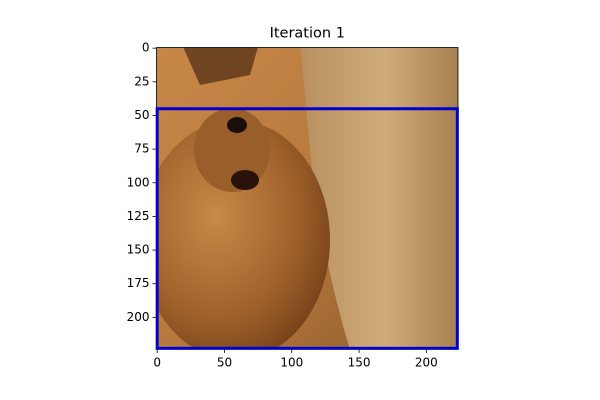 The height and width of the screenshot is (400, 600). Describe the element at coordinates (359, 363) in the screenshot. I see `x-tick-label: 150` at that location.